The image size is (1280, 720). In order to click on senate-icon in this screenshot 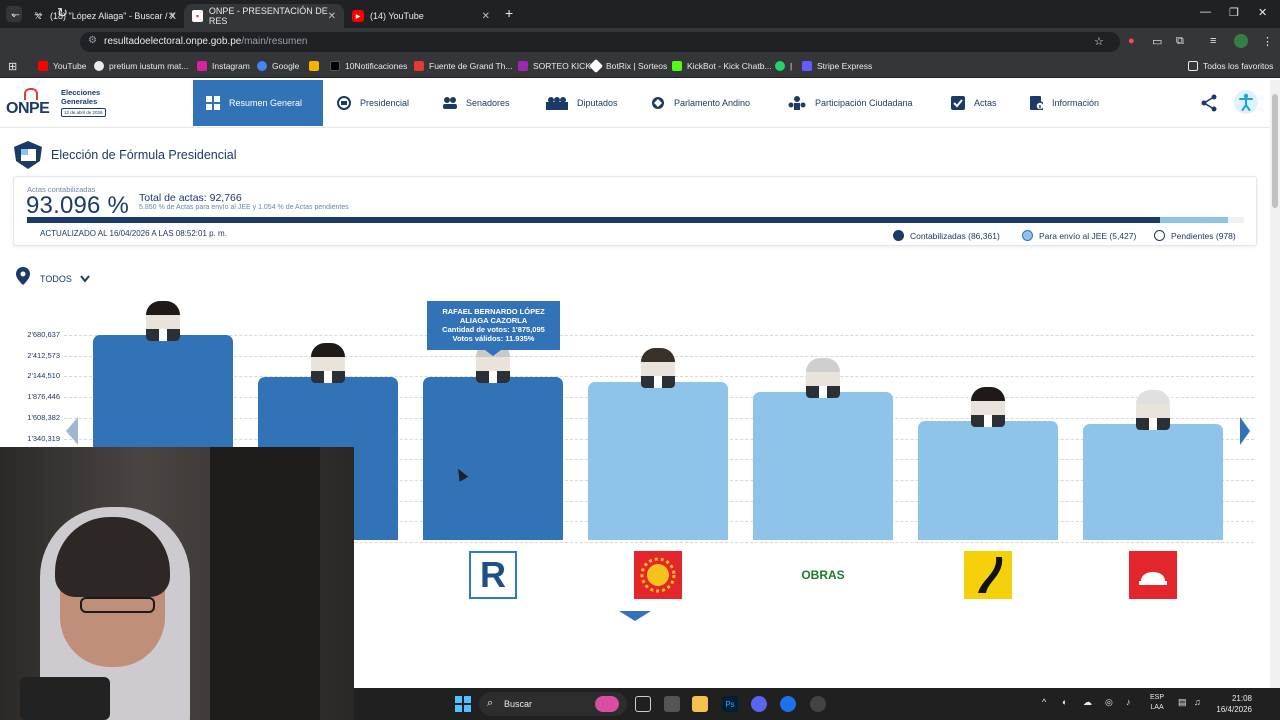, I will do `click(450, 103)`.